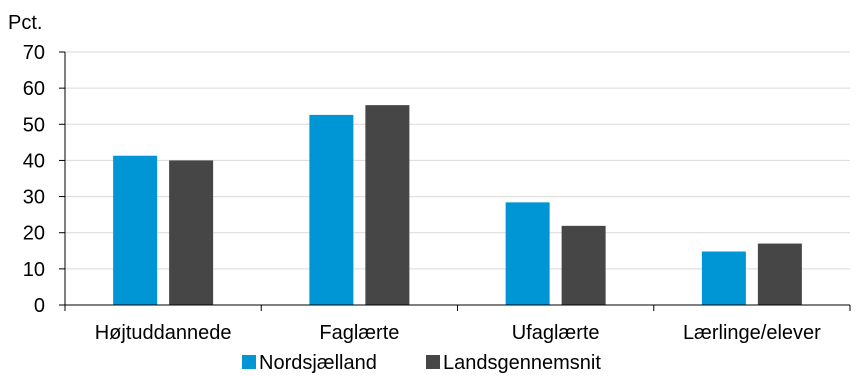 This screenshot has width=857, height=376. What do you see at coordinates (359, 333) in the screenshot?
I see `x-category-label: Faglærte` at bounding box center [359, 333].